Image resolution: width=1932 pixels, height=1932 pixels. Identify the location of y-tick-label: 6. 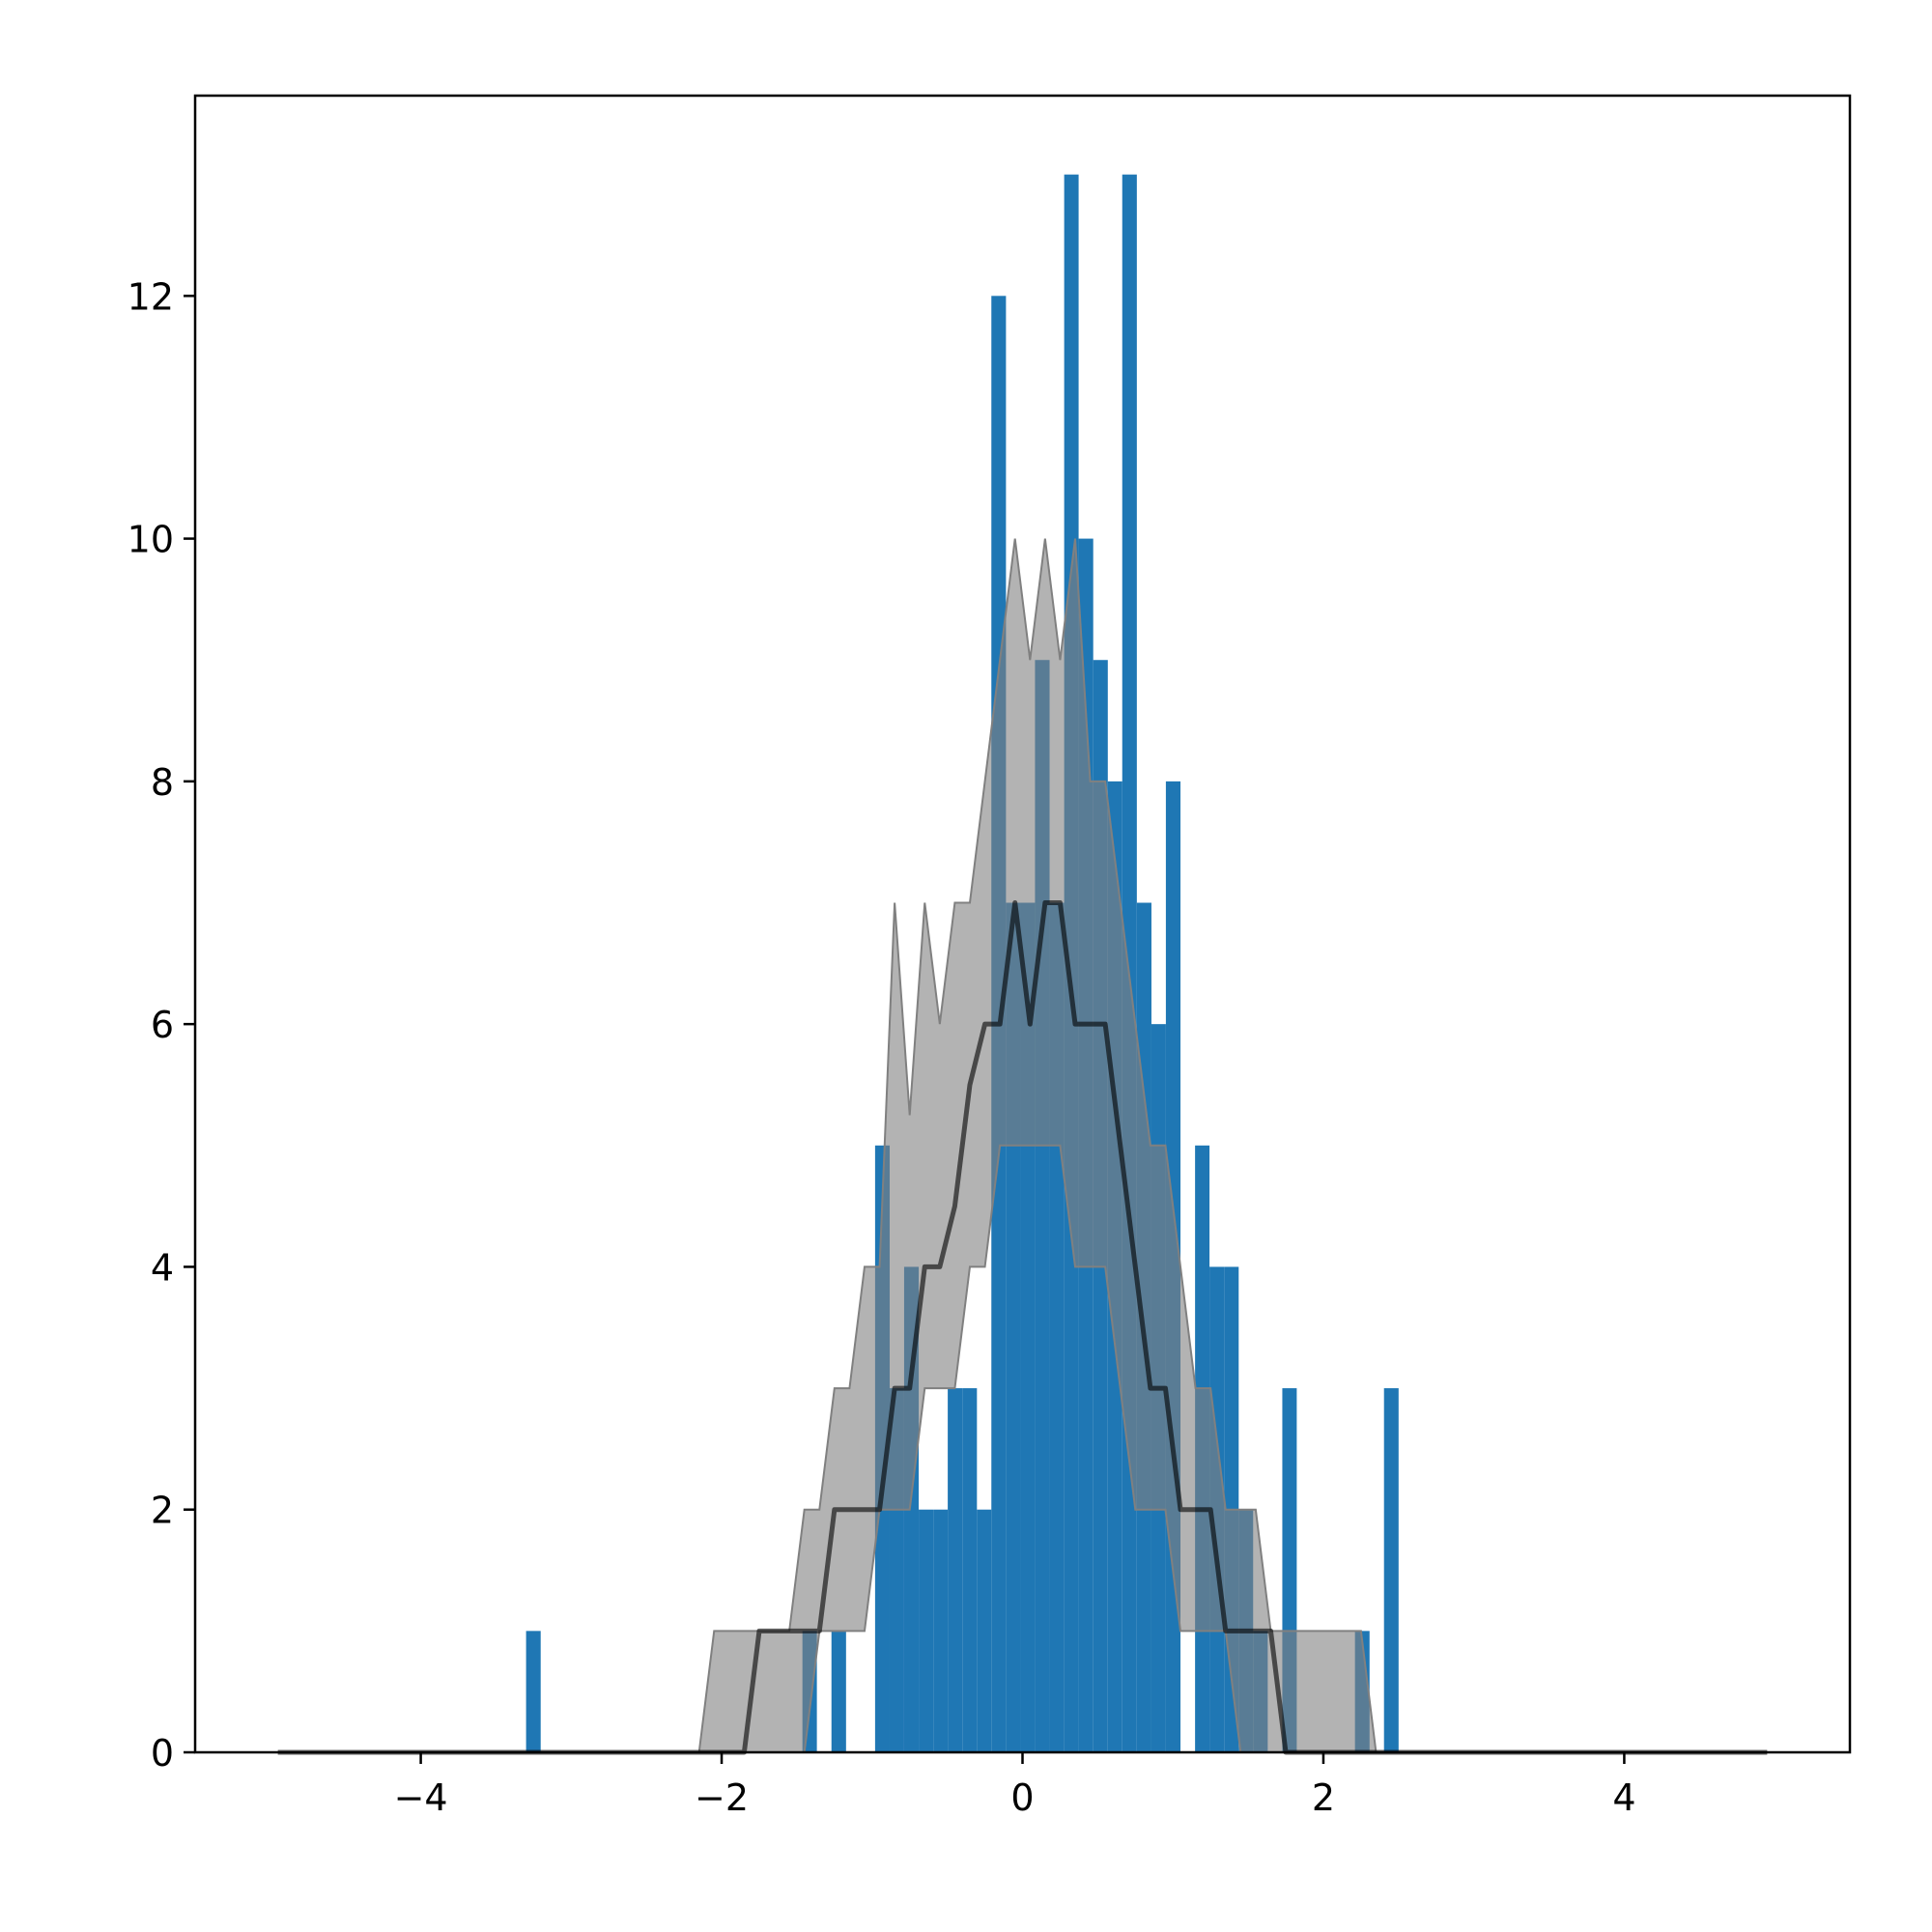
(162, 1025).